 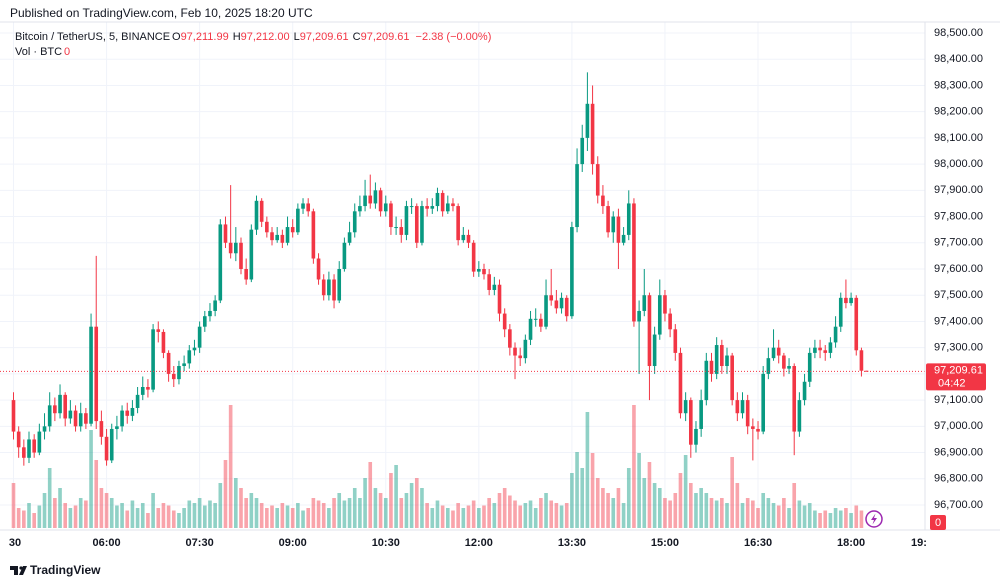 What do you see at coordinates (386, 543) in the screenshot?
I see `x-tick-label: 10:30` at bounding box center [386, 543].